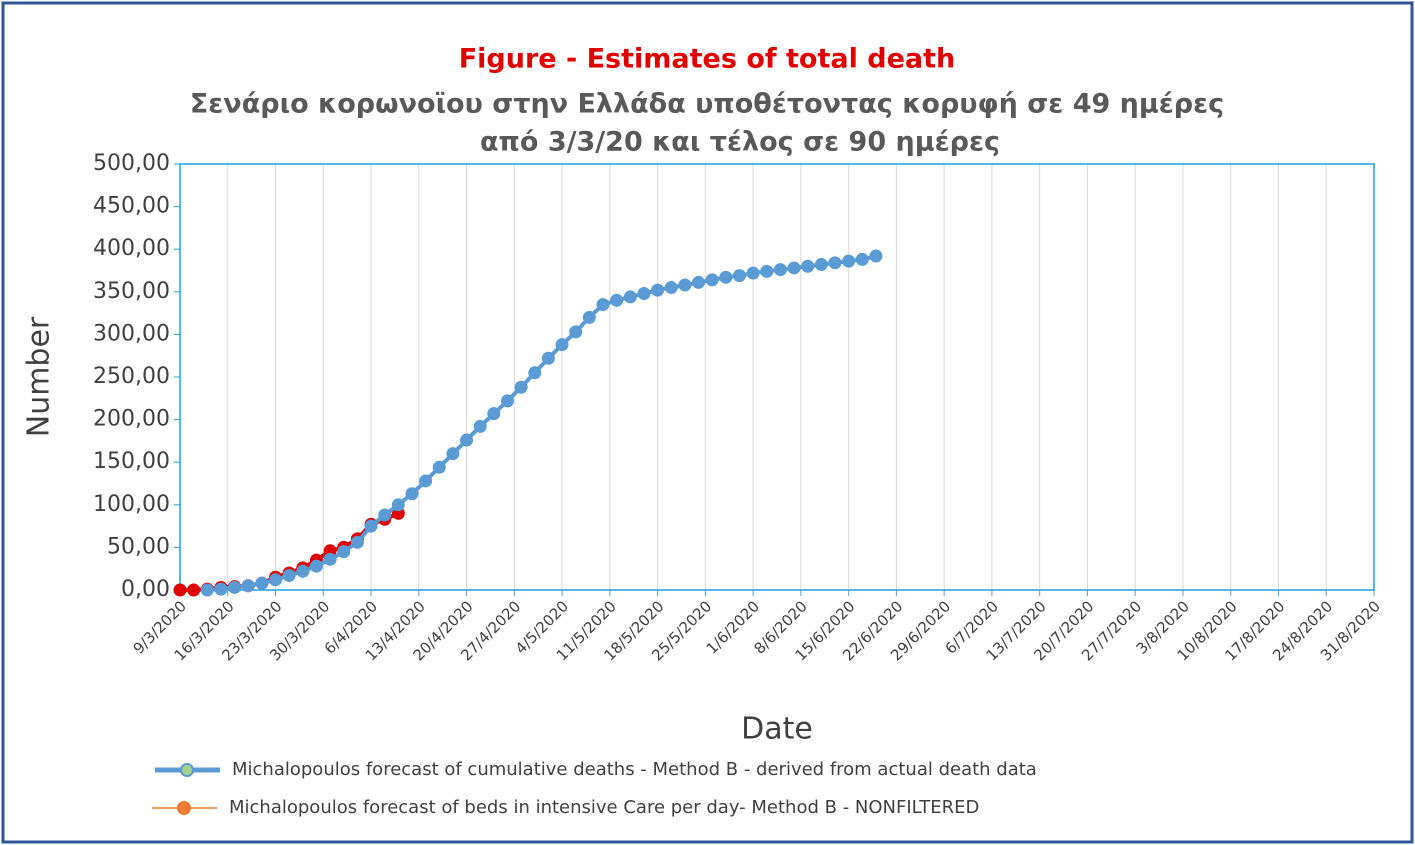  What do you see at coordinates (131, 504) in the screenshot?
I see `y-tick-label: 100,00` at bounding box center [131, 504].